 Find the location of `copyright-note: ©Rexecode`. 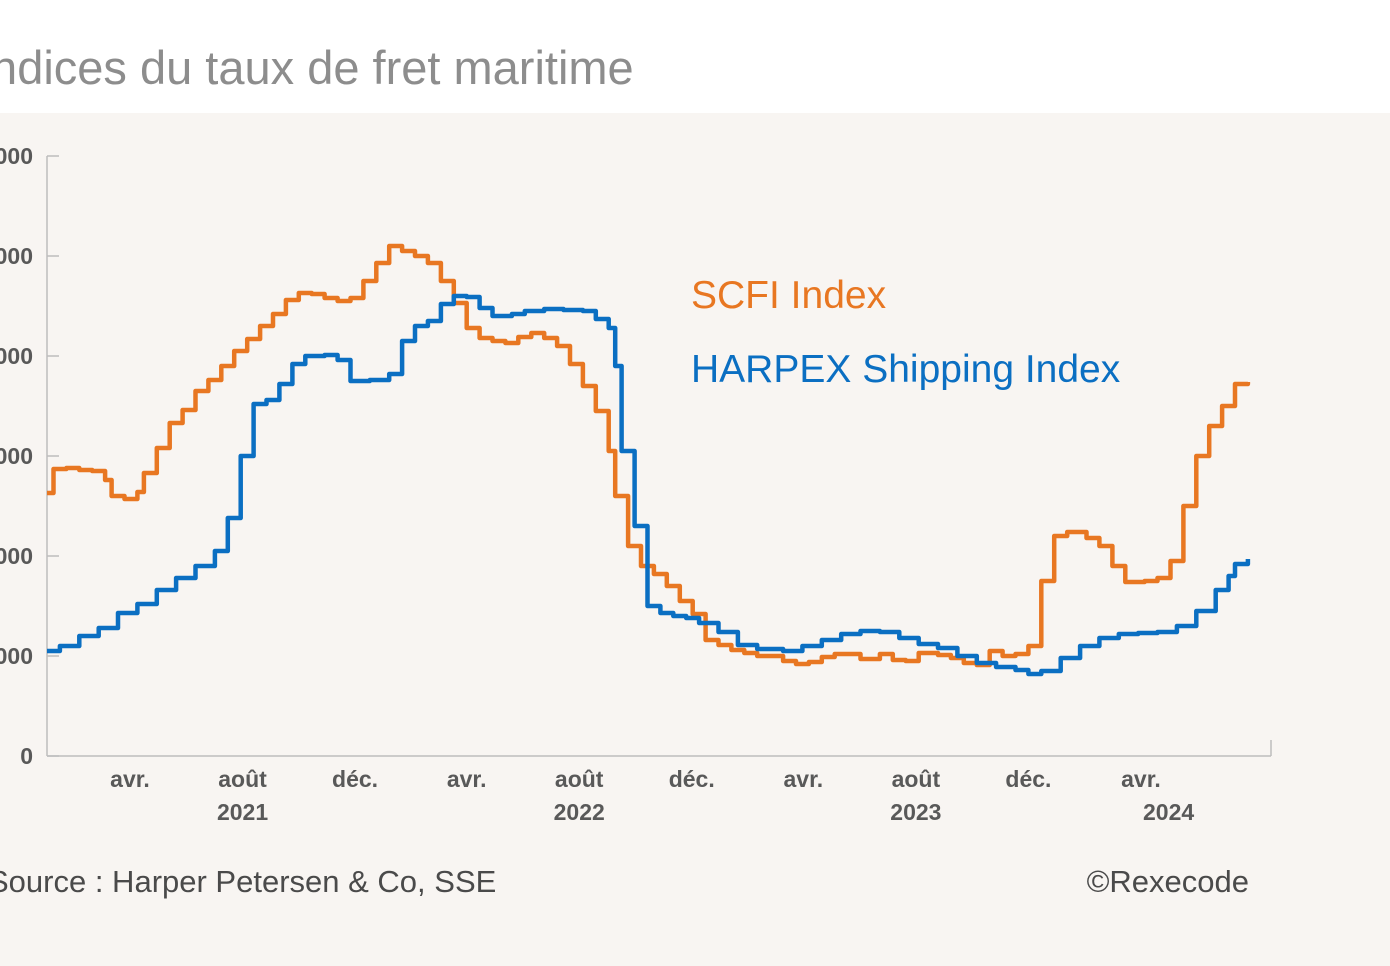

copyright-note: ©Rexecode is located at coordinates (1167, 881).